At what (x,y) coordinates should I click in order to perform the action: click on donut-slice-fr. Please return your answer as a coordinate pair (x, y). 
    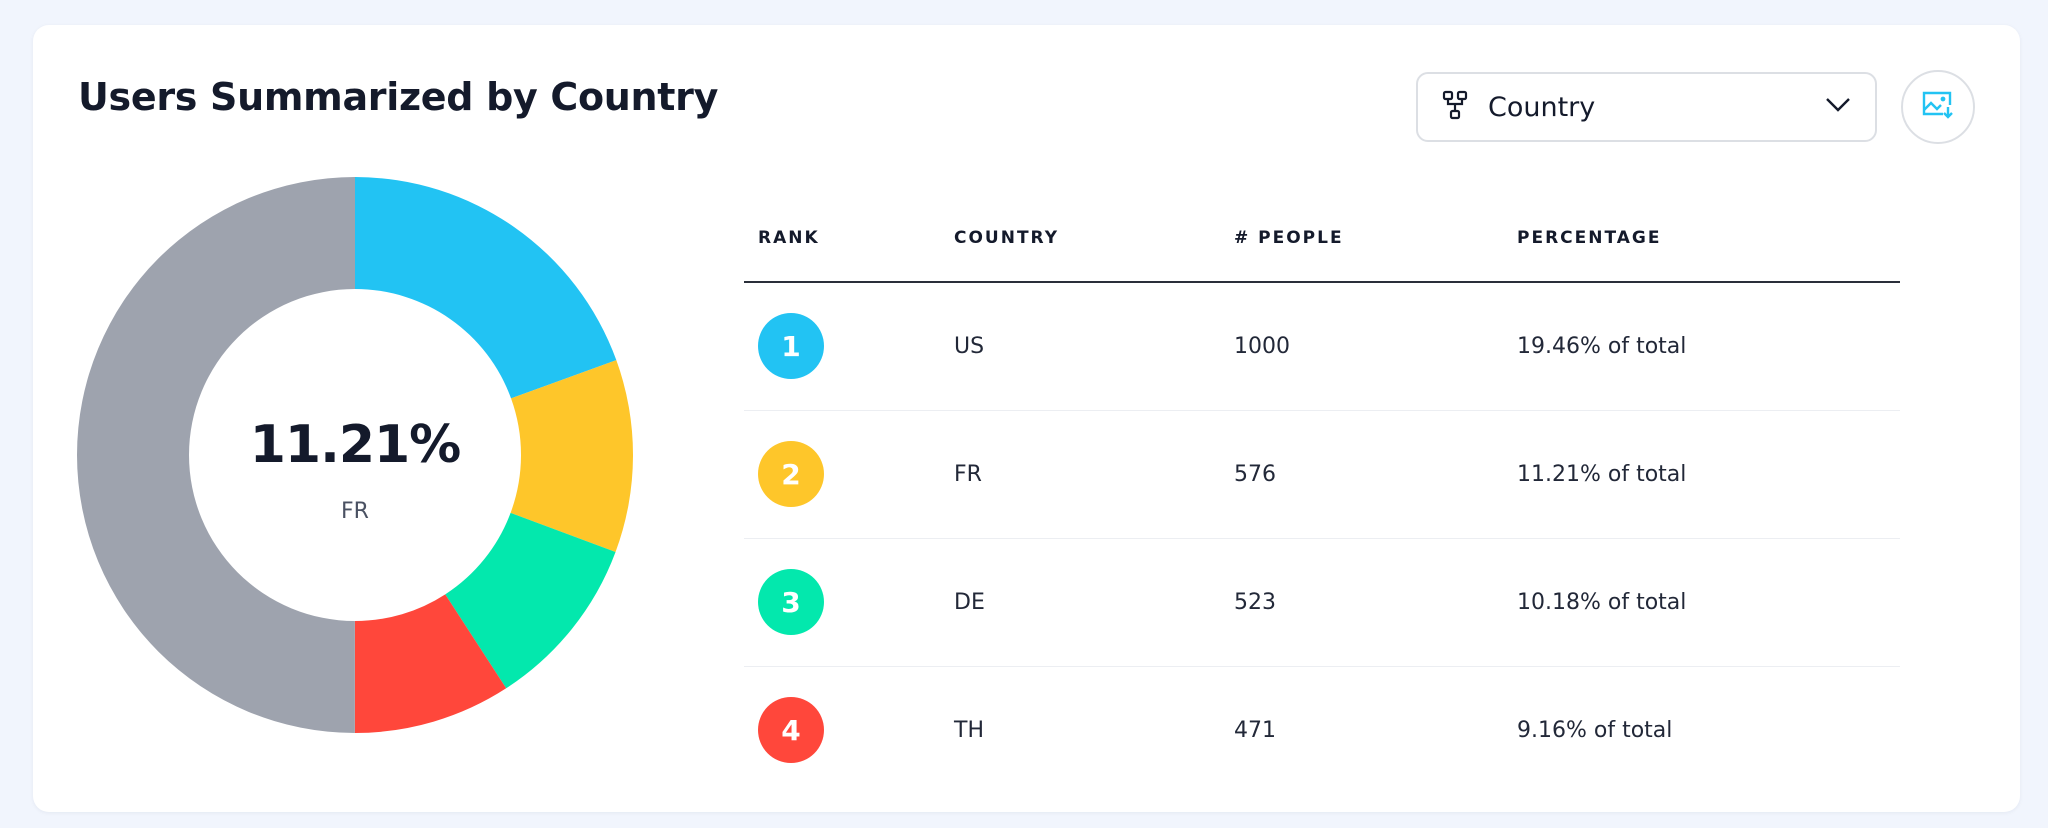
    Looking at the image, I should click on (571, 456).